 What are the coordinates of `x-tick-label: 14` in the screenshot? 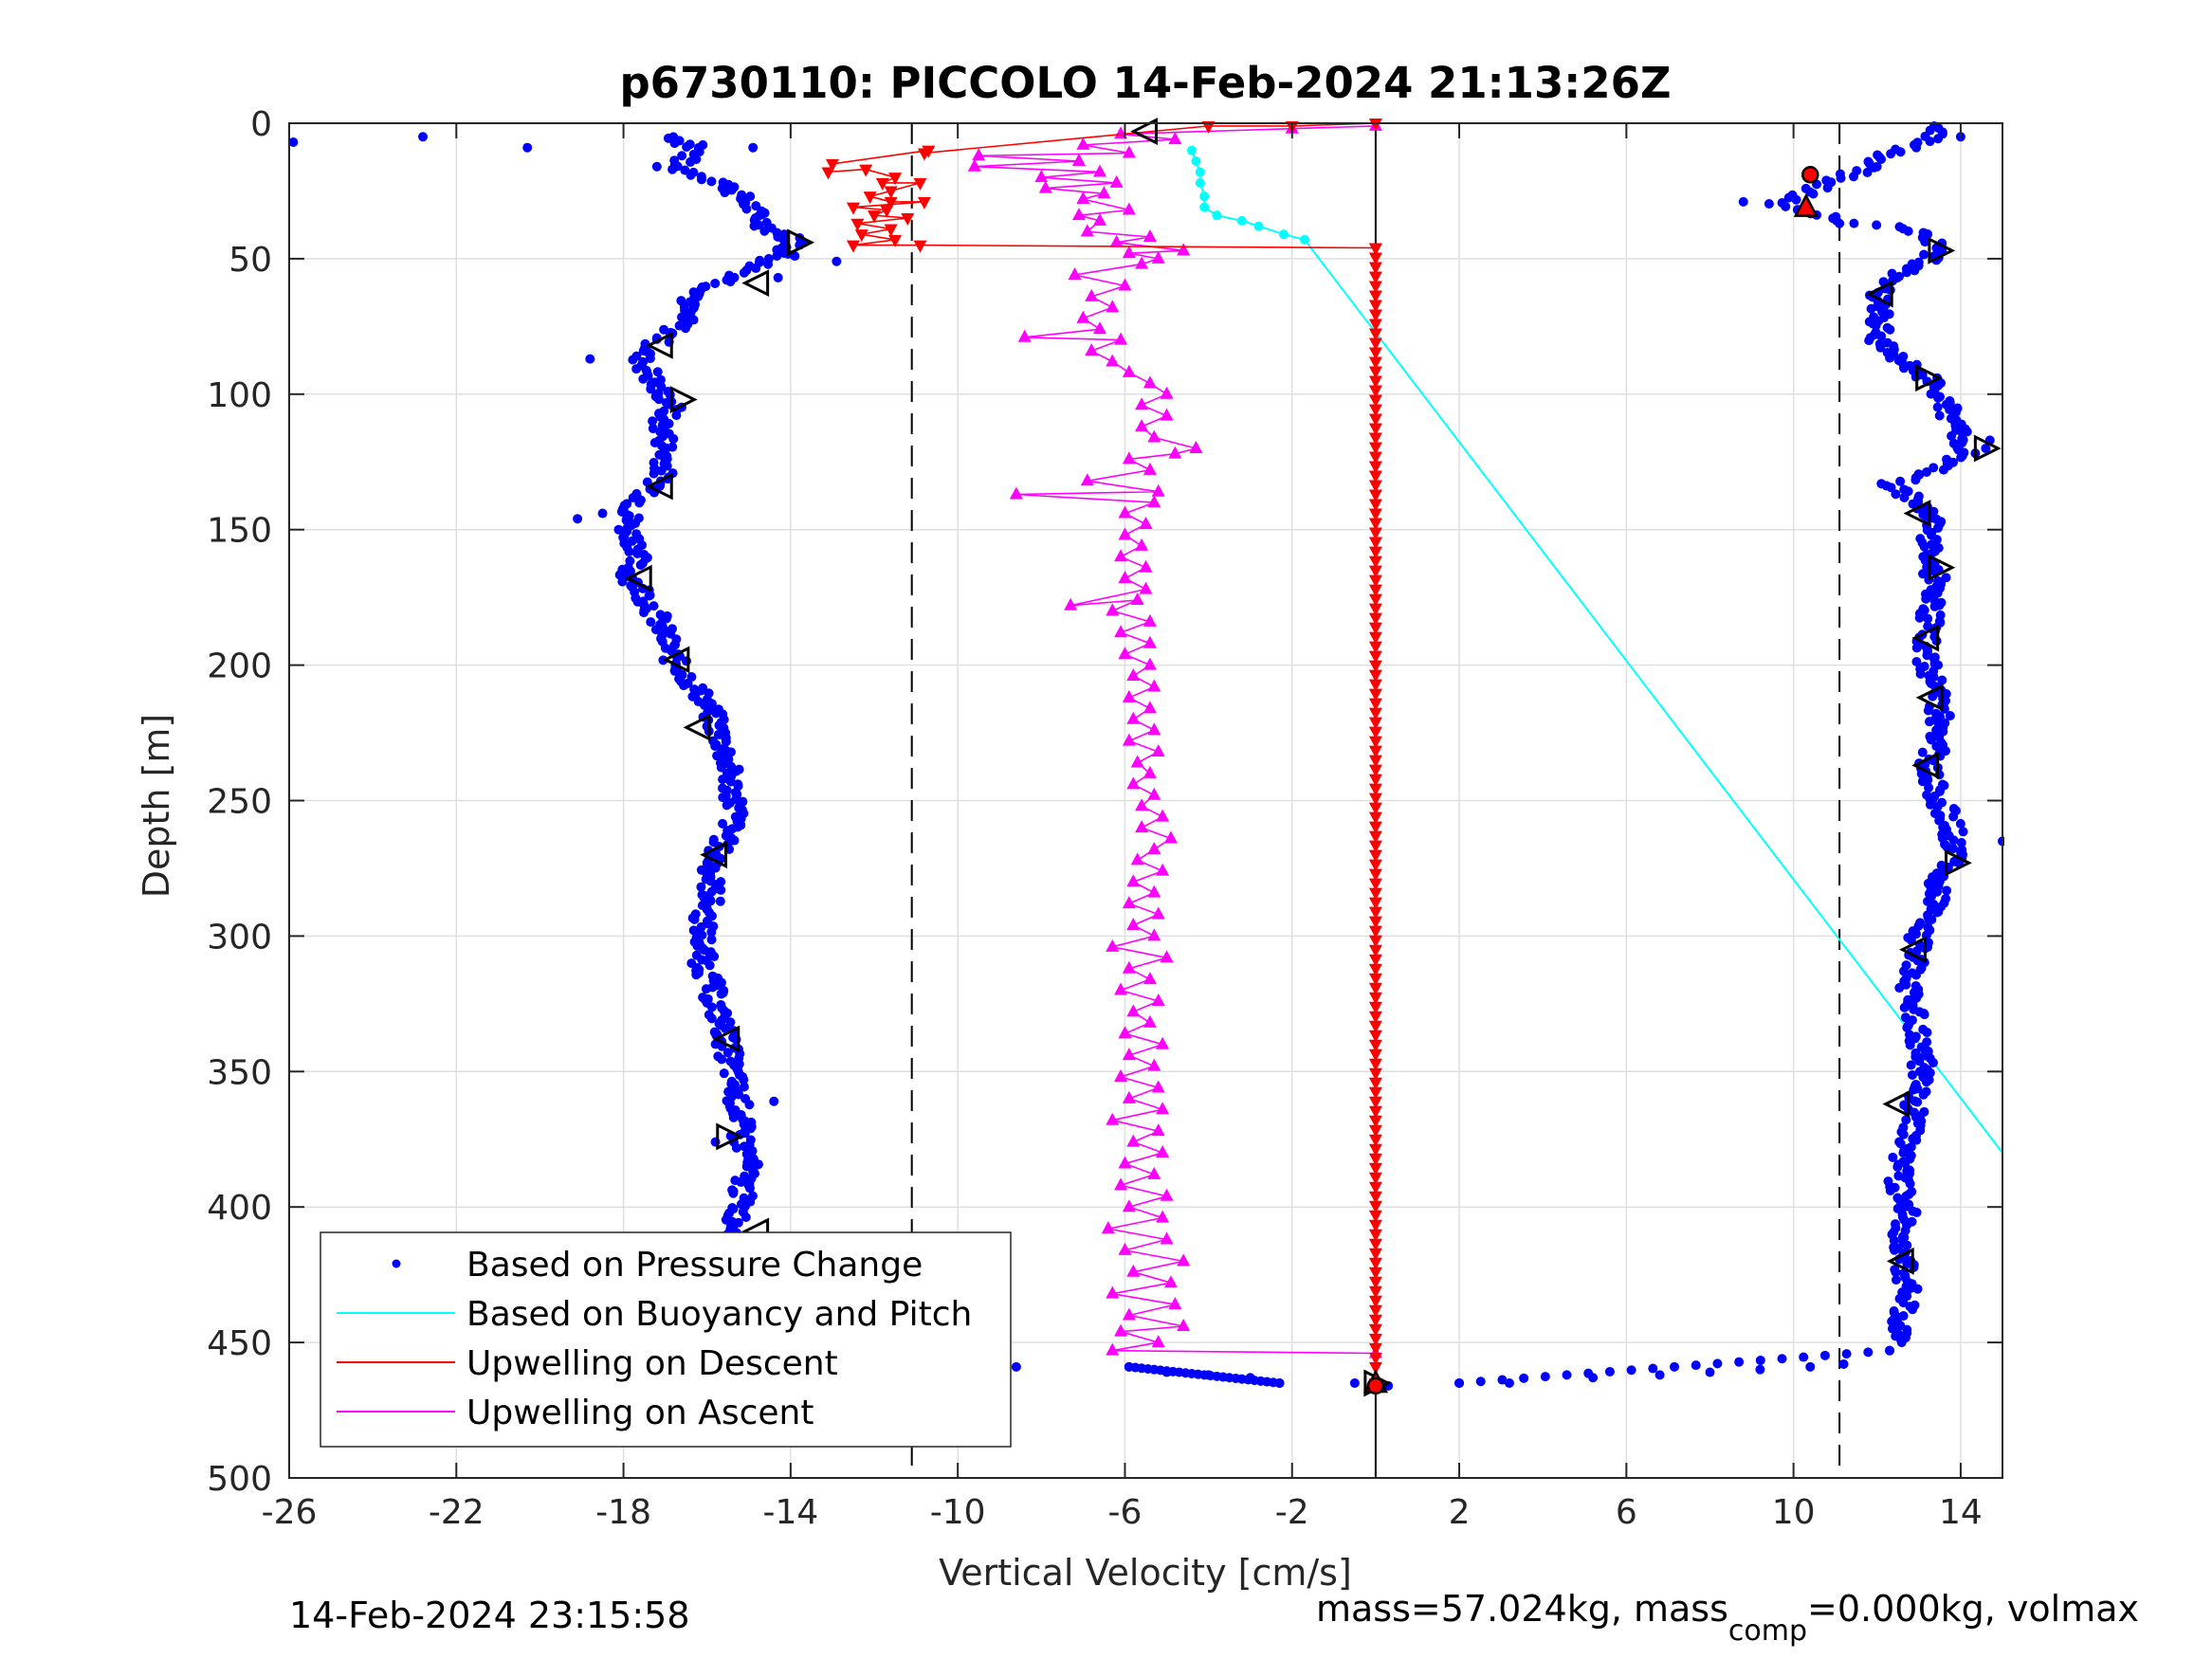 It's located at (1961, 1512).